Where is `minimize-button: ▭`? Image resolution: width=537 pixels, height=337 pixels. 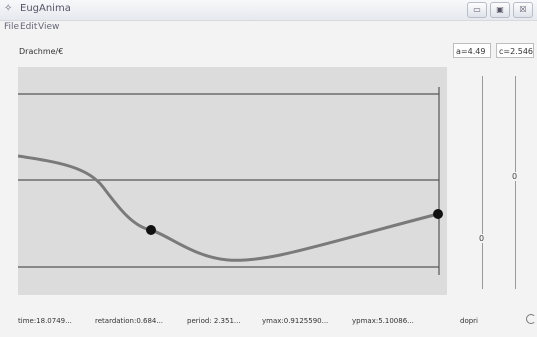
minimize-button: ▭ is located at coordinates (477, 10).